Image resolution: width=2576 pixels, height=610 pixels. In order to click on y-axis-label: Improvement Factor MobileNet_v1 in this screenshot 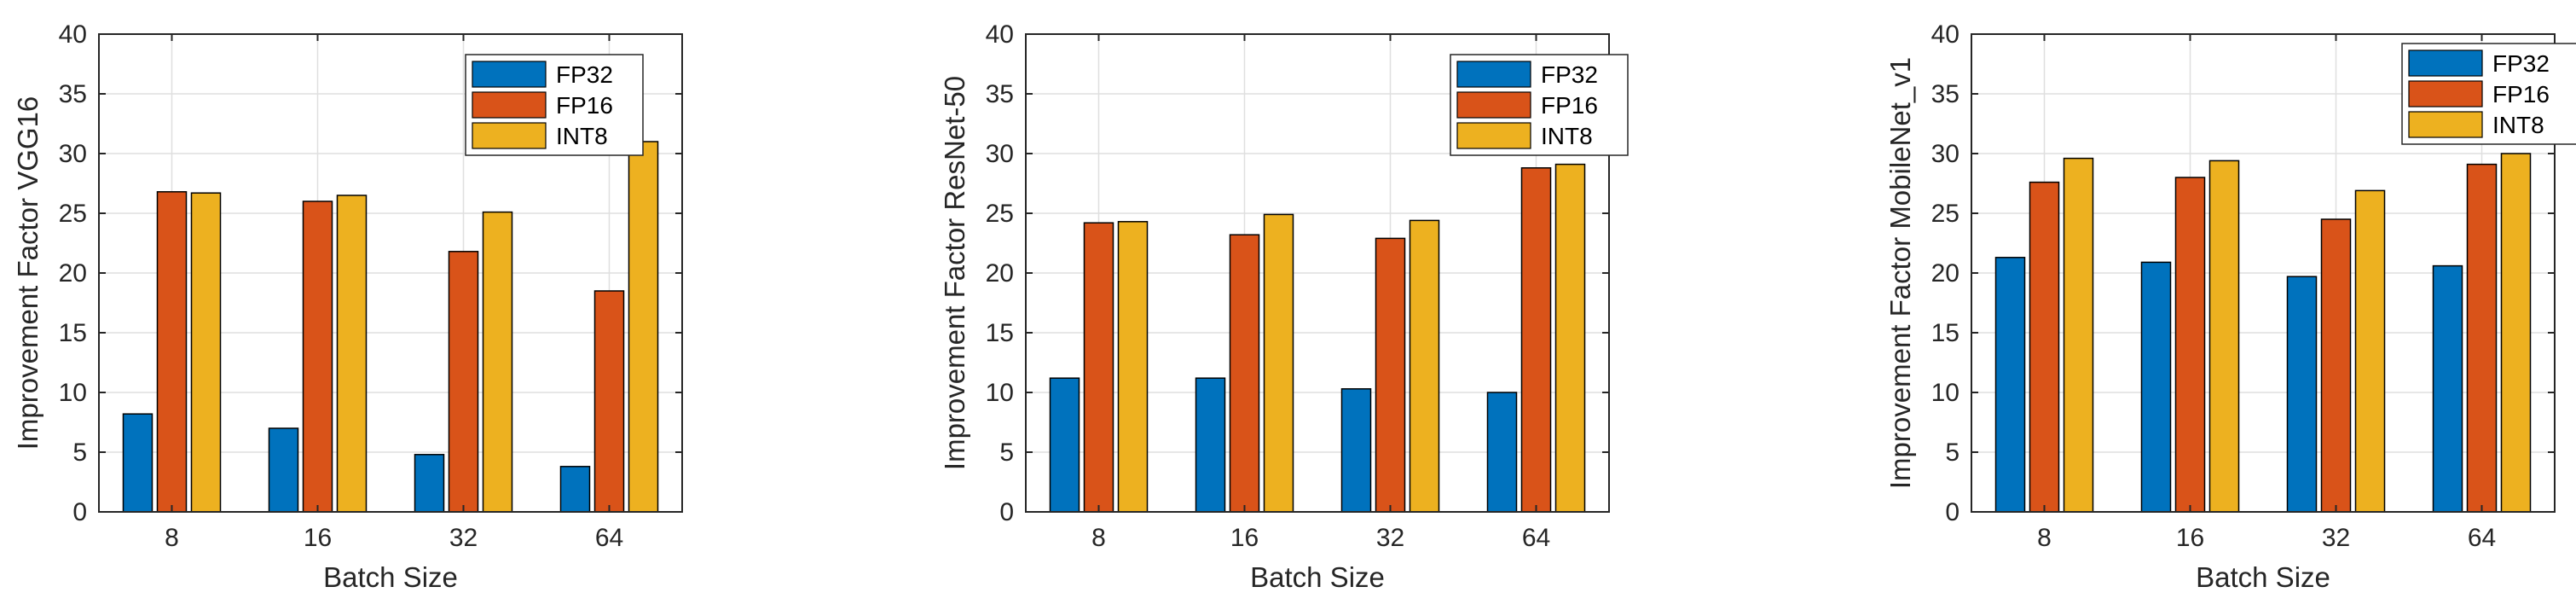, I will do `click(1900, 273)`.